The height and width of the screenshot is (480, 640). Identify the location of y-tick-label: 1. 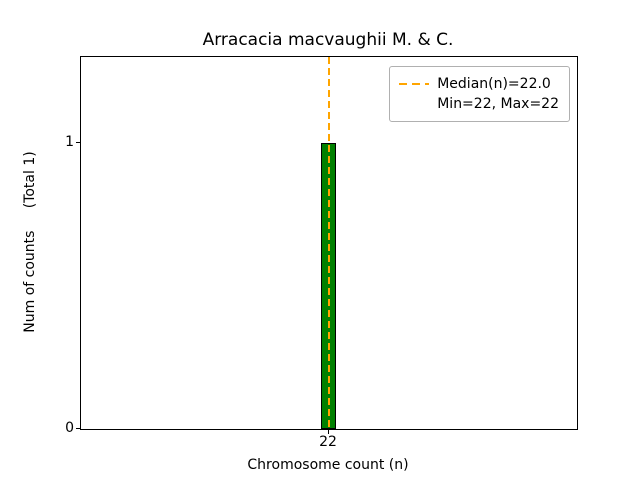
(69, 141).